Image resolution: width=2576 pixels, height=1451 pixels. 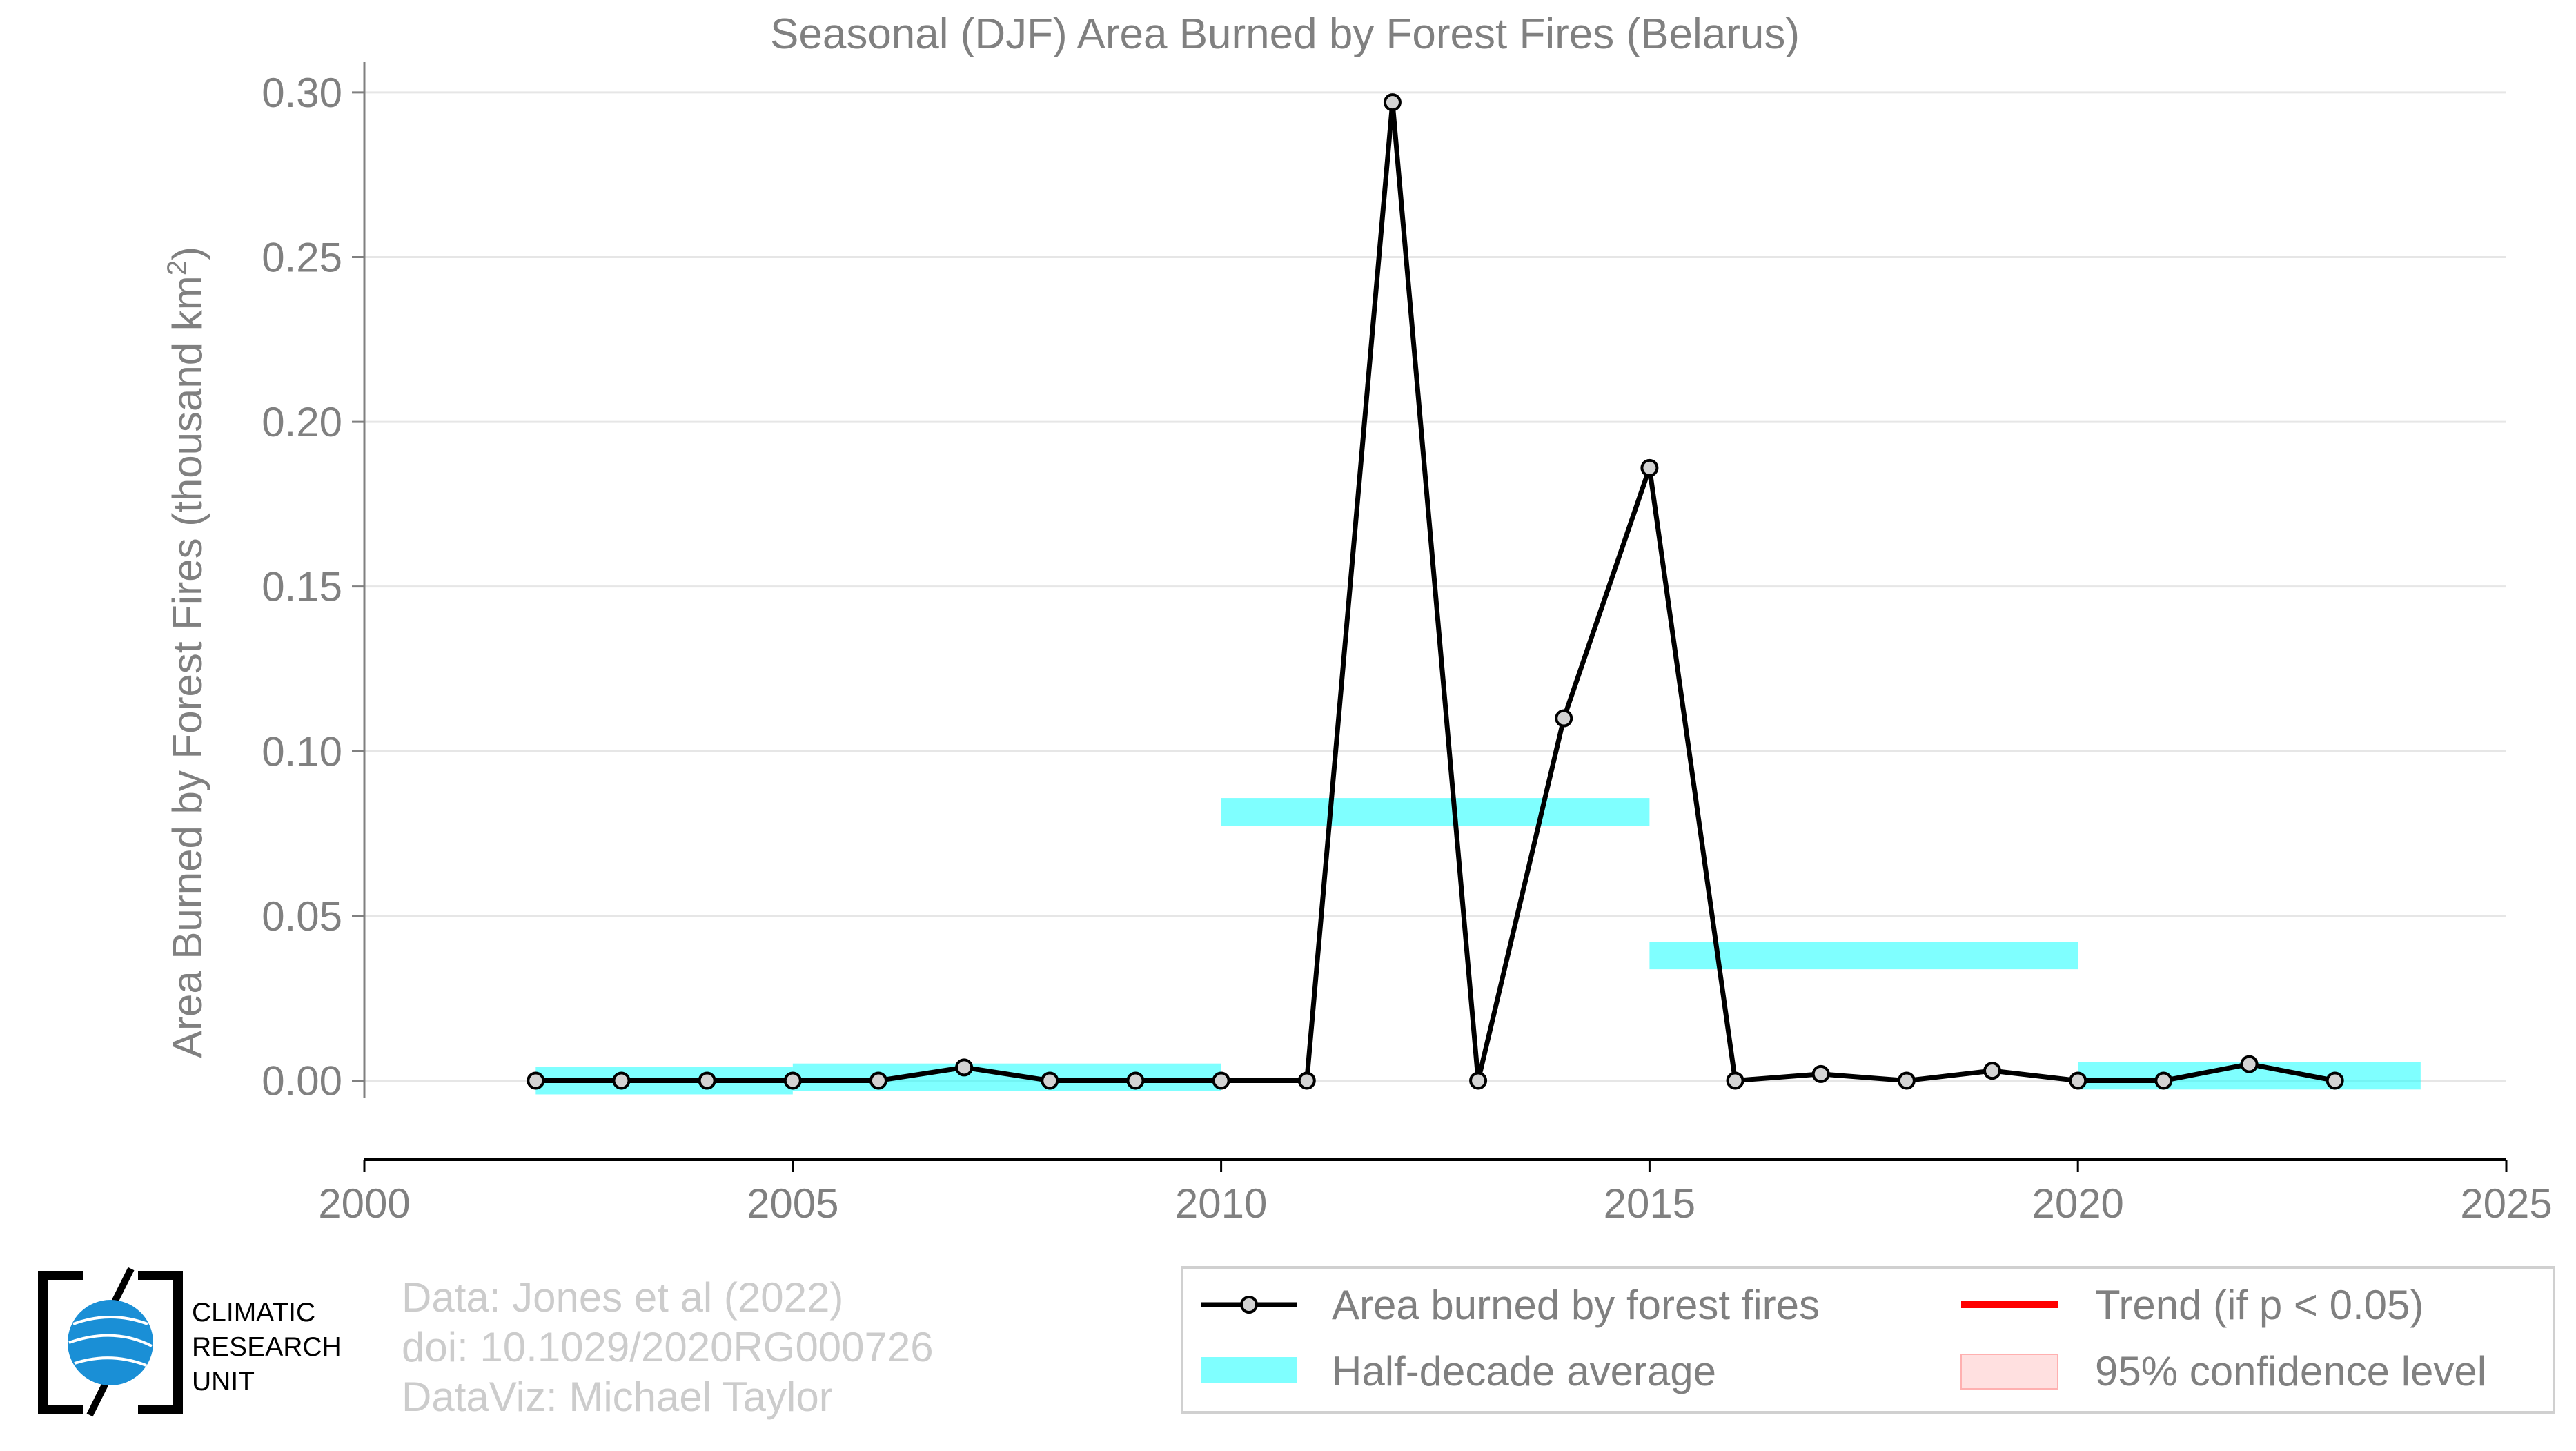 I want to click on y-axis-label-superscript: 2, so click(x=177, y=267).